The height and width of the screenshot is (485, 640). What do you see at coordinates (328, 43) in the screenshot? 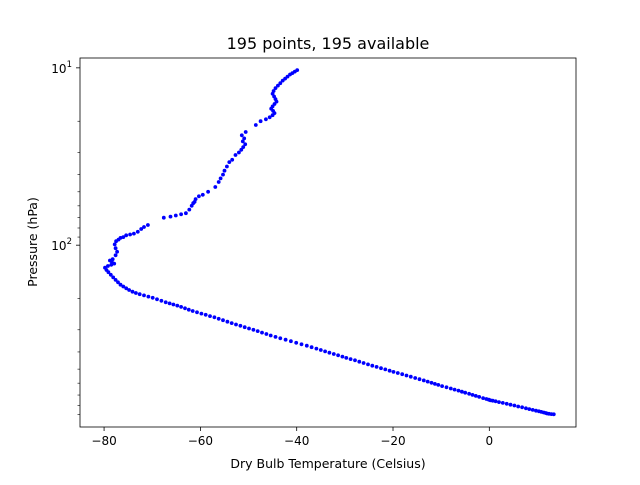
I see `chart-title: 195 points, 195 available` at bounding box center [328, 43].